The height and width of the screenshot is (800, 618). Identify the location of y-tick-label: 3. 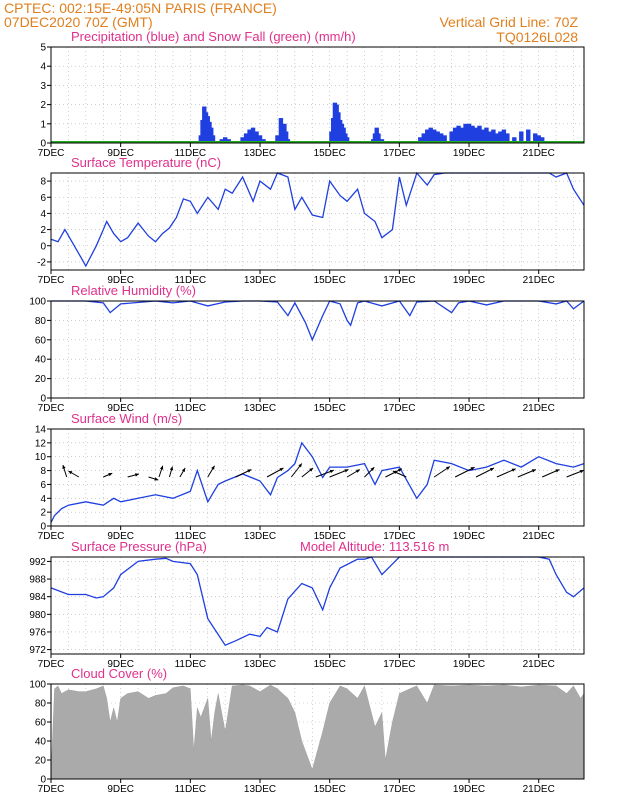
(43, 86).